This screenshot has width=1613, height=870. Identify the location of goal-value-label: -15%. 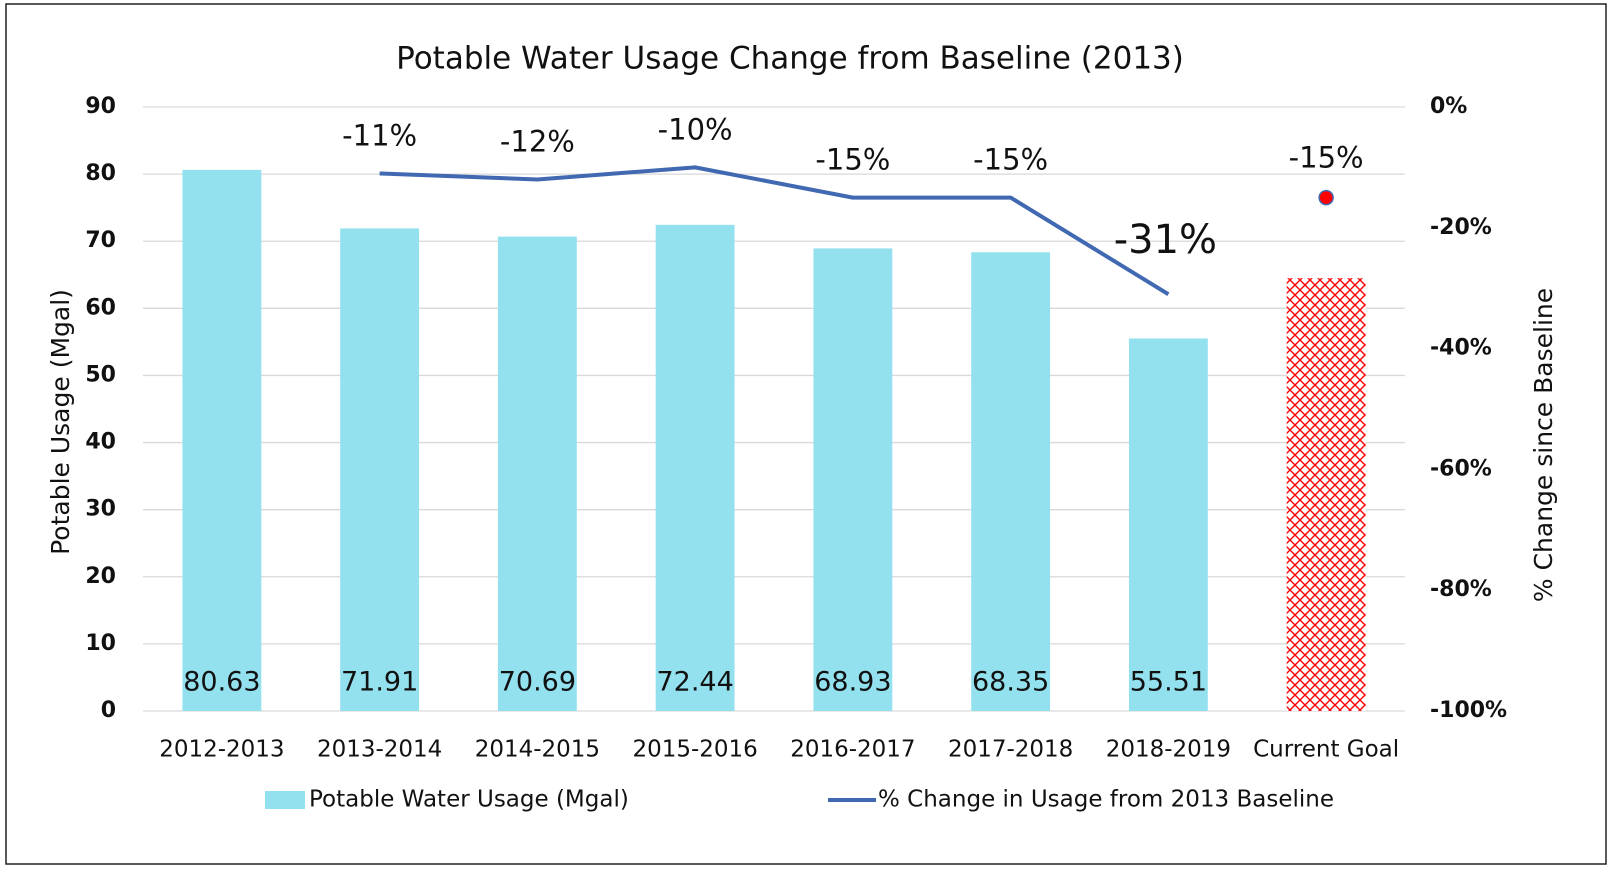
(1326, 158).